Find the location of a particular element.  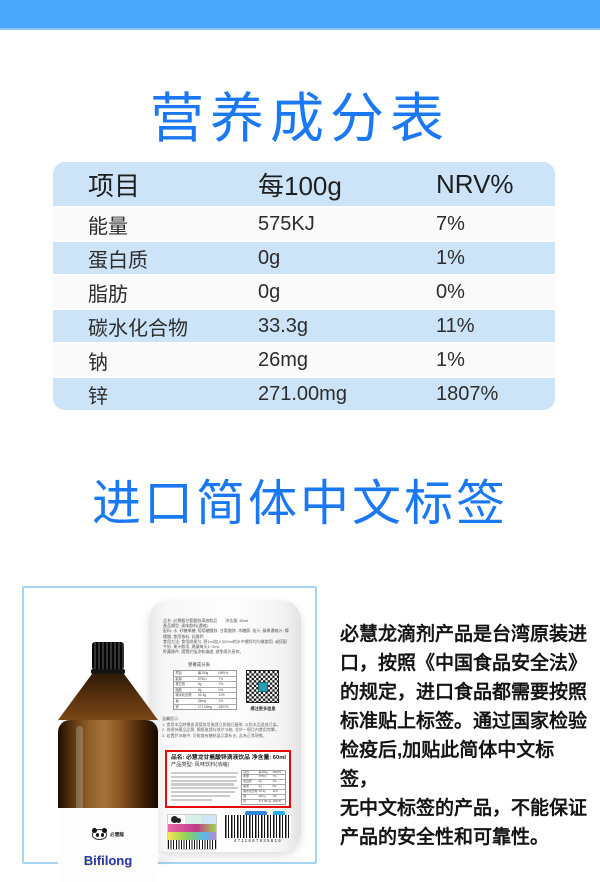

brand-row: 必慧龍 is located at coordinates (108, 834).